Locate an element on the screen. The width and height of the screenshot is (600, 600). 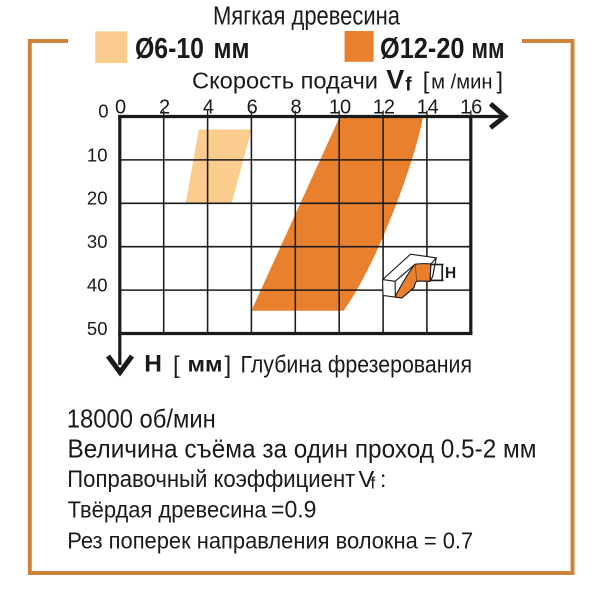
svg-text: Мягкая древесина is located at coordinates (307, 17).